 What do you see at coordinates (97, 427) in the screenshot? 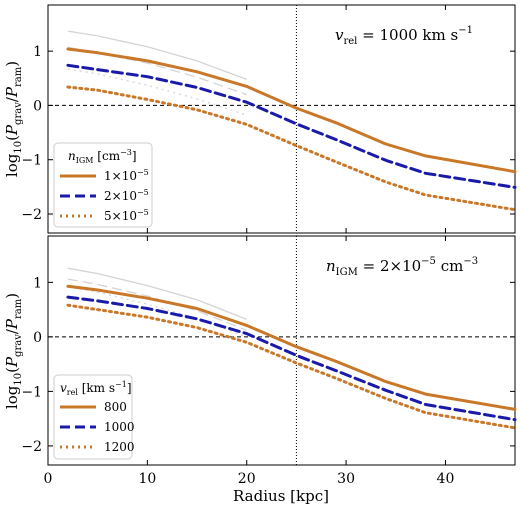
I see `legend-entries: 800 1000 1200` at bounding box center [97, 427].